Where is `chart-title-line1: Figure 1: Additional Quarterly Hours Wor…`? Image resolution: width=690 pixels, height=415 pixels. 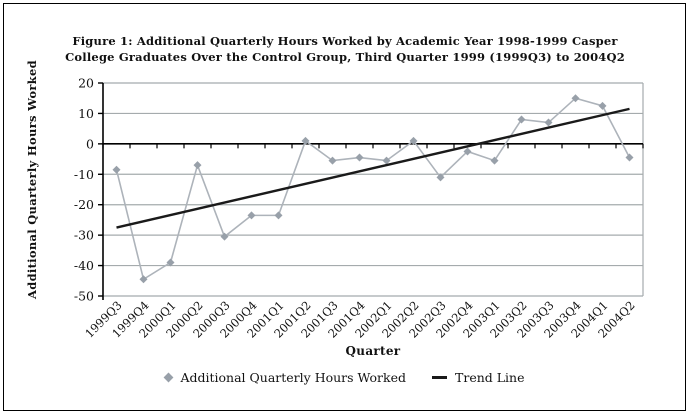
chart-title-line1: Figure 1: Additional Quarterly Hours Wor… is located at coordinates (345, 41).